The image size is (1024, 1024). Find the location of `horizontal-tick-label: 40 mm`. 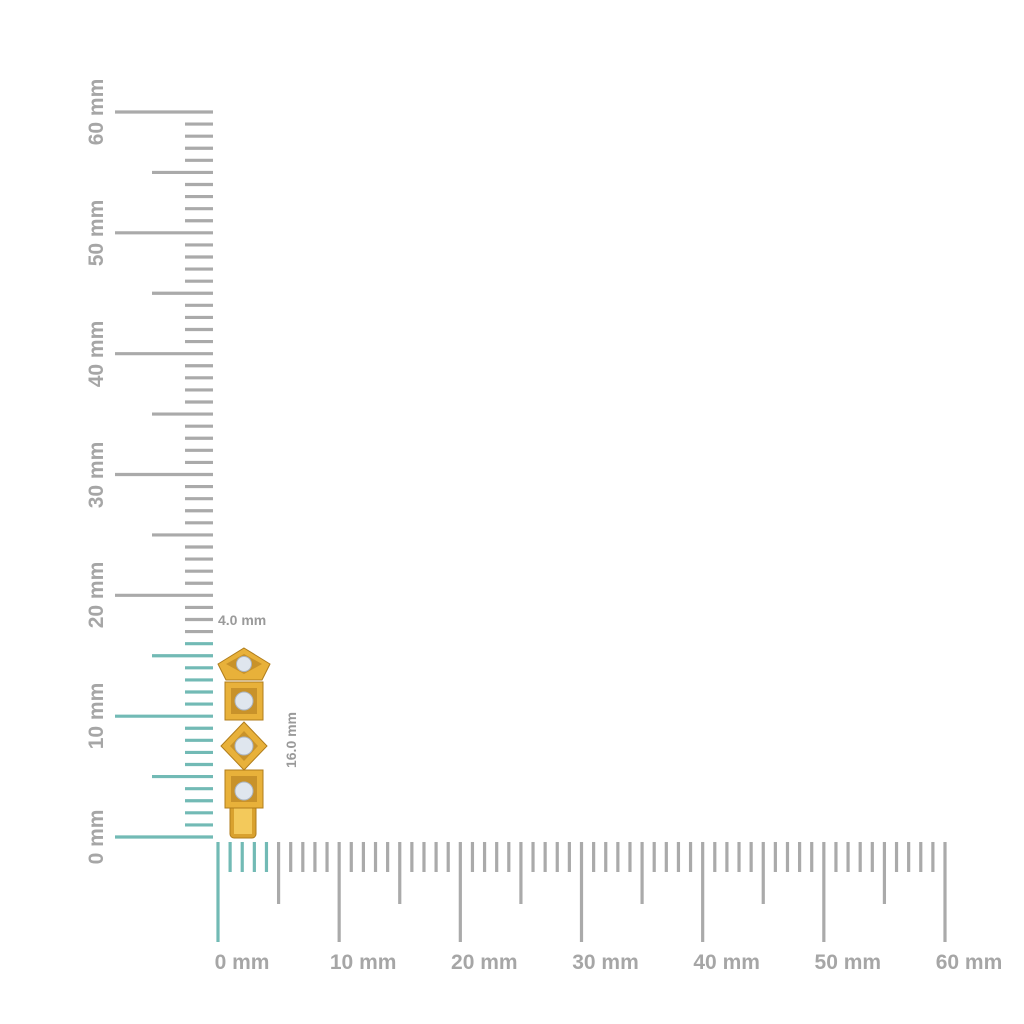

horizontal-tick-label: 40 mm is located at coordinates (726, 962).